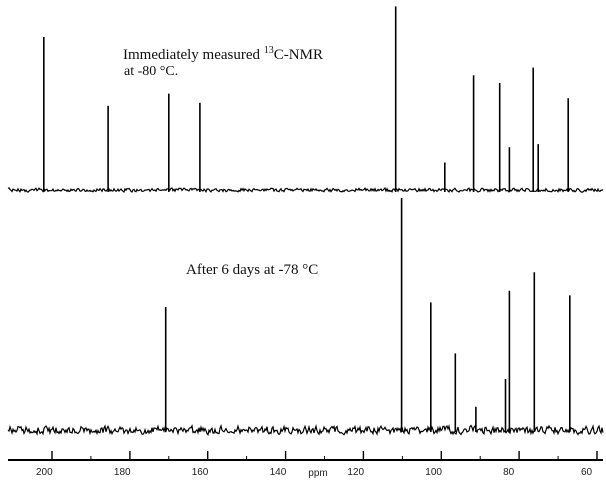 This screenshot has width=606, height=480. Describe the element at coordinates (298, 55) in the screenshot. I see `annotation-top-tail: C-NMR` at that location.